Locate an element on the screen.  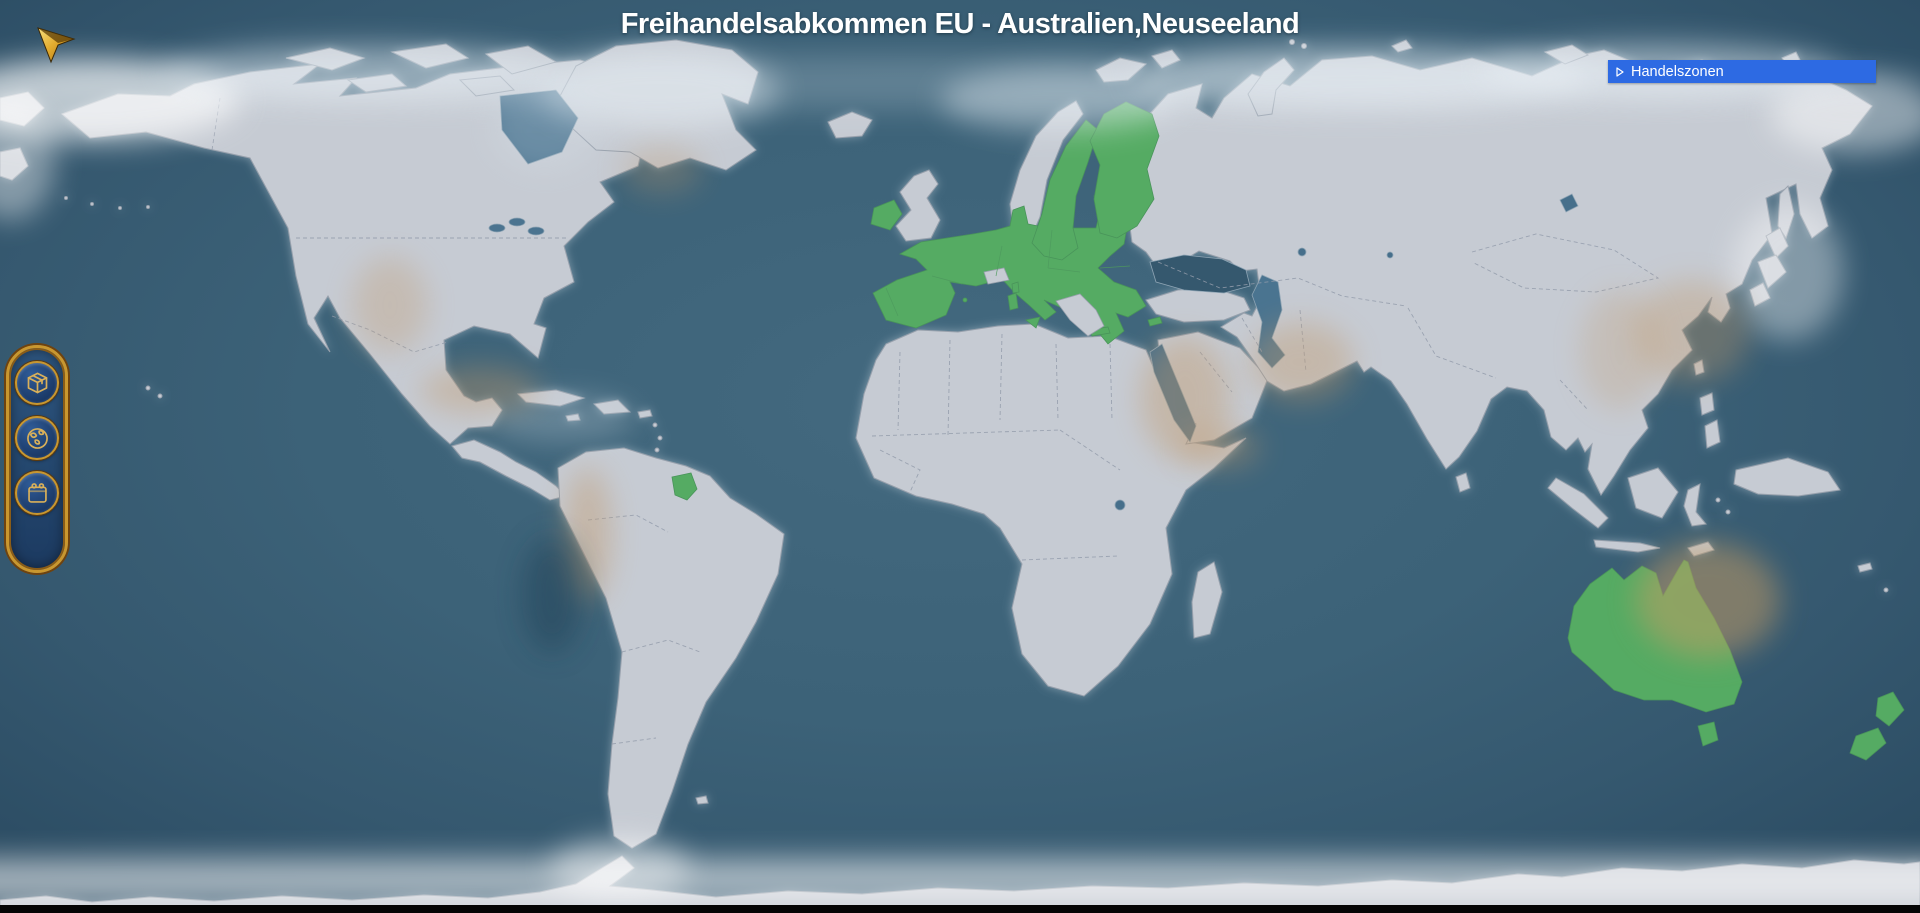
globe-icon is located at coordinates (37, 438).